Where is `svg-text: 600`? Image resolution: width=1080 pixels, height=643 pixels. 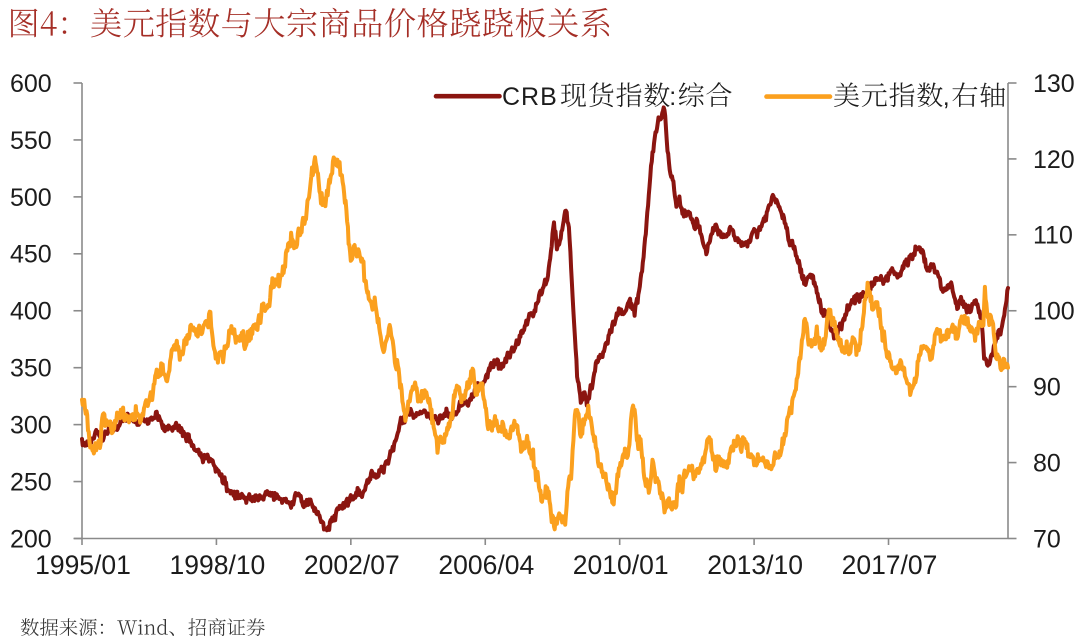
svg-text: 600 is located at coordinates (31, 84).